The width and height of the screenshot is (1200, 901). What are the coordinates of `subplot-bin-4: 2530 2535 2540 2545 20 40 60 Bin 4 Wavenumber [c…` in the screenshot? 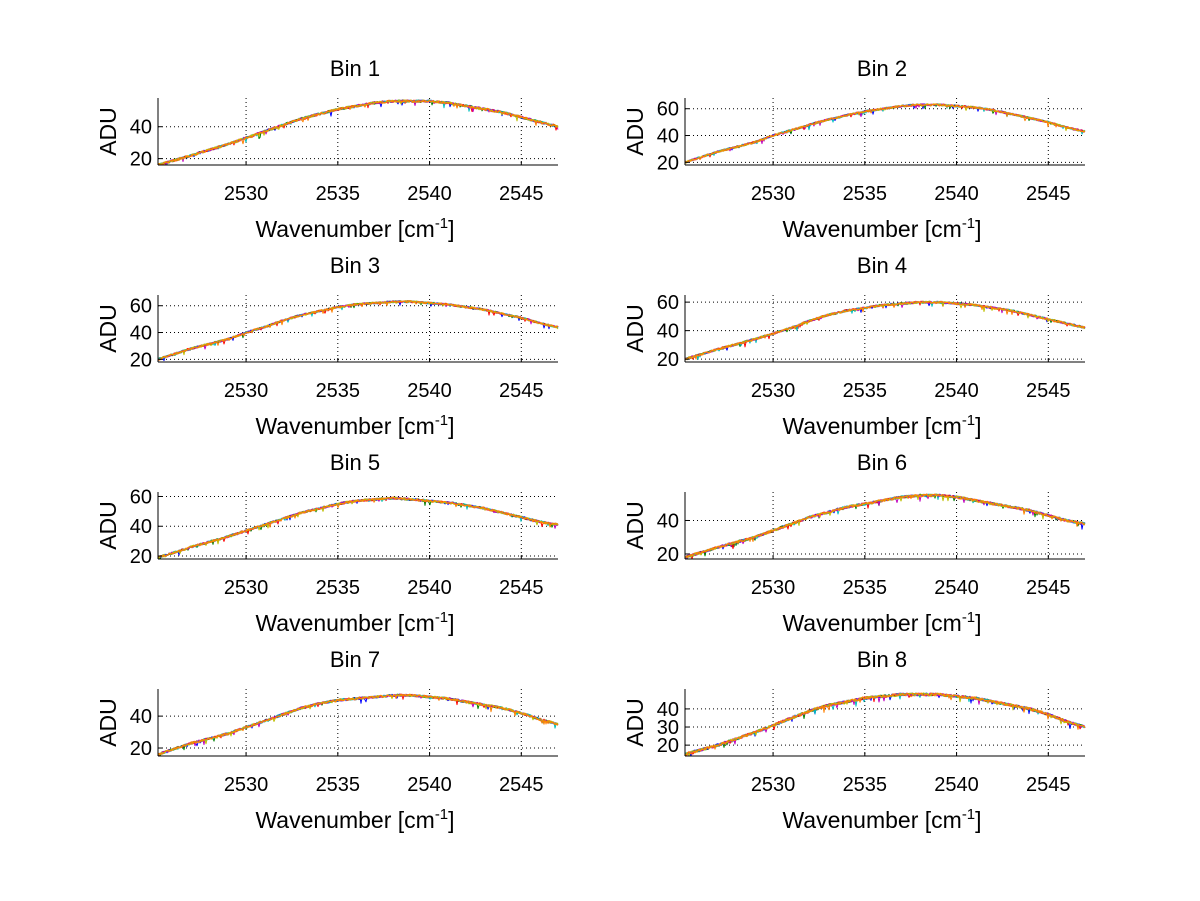 It's located at (854, 346).